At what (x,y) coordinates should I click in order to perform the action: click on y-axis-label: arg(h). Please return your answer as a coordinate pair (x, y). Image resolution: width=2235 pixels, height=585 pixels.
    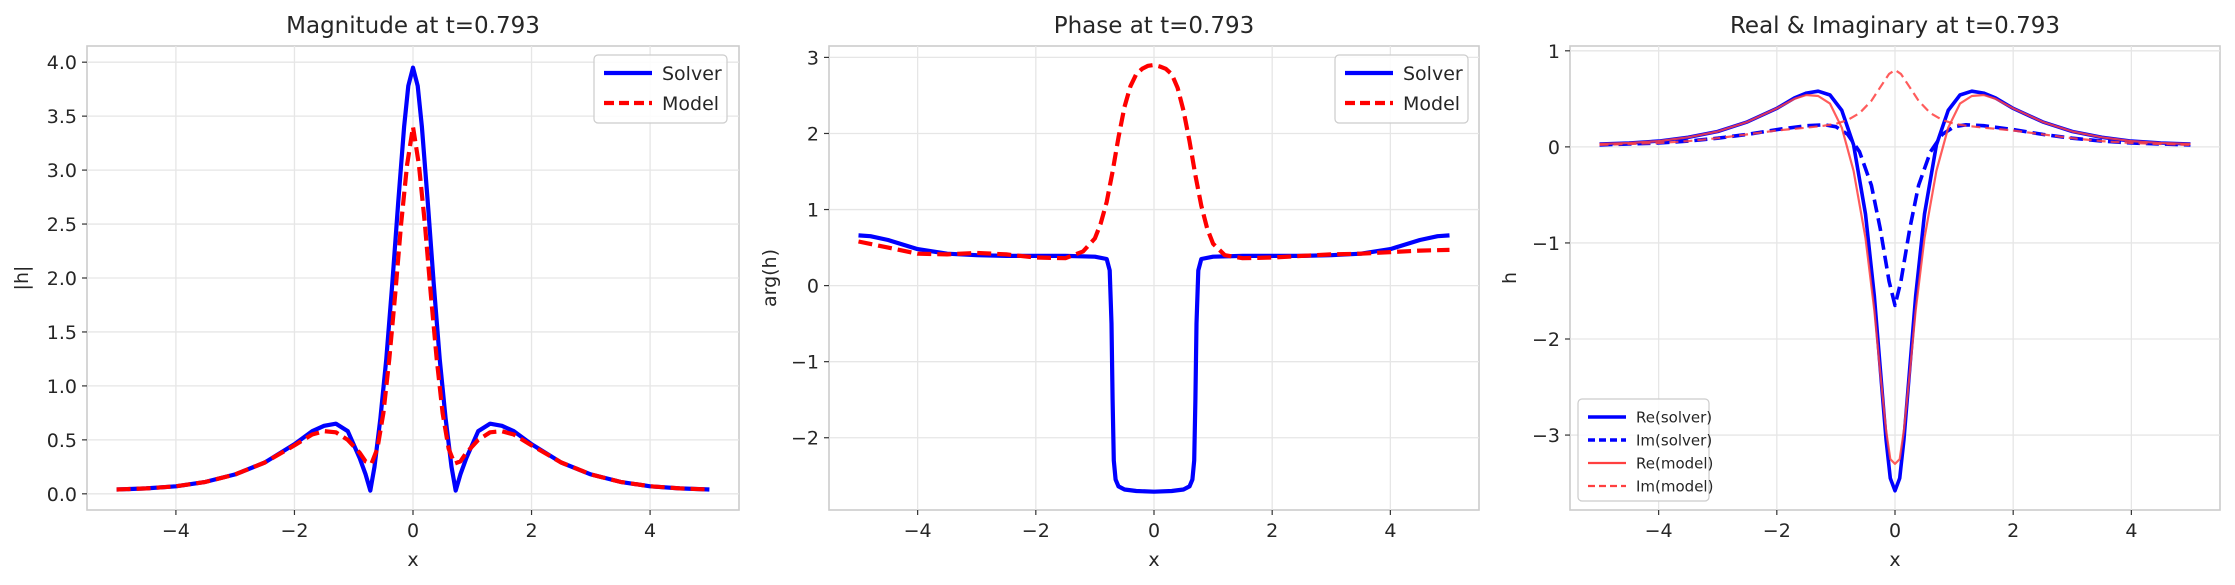
    Looking at the image, I should click on (770, 278).